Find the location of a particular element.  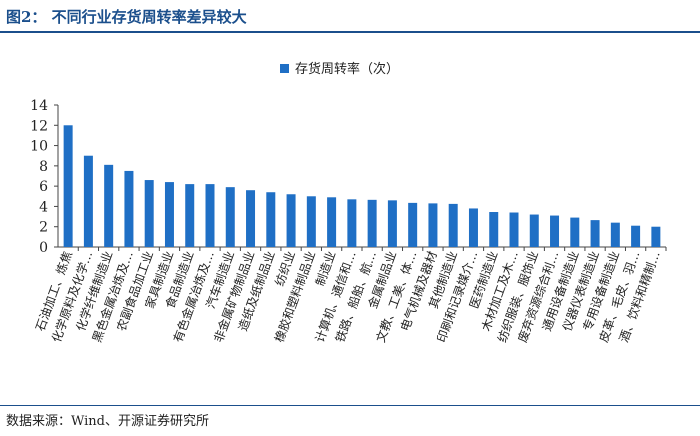

y-tick-label: 4 is located at coordinates (43, 207).